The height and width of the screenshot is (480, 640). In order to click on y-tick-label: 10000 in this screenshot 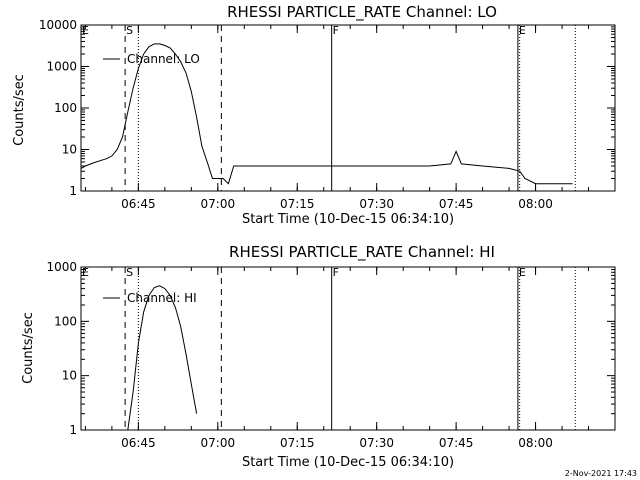, I will do `click(58, 25)`.